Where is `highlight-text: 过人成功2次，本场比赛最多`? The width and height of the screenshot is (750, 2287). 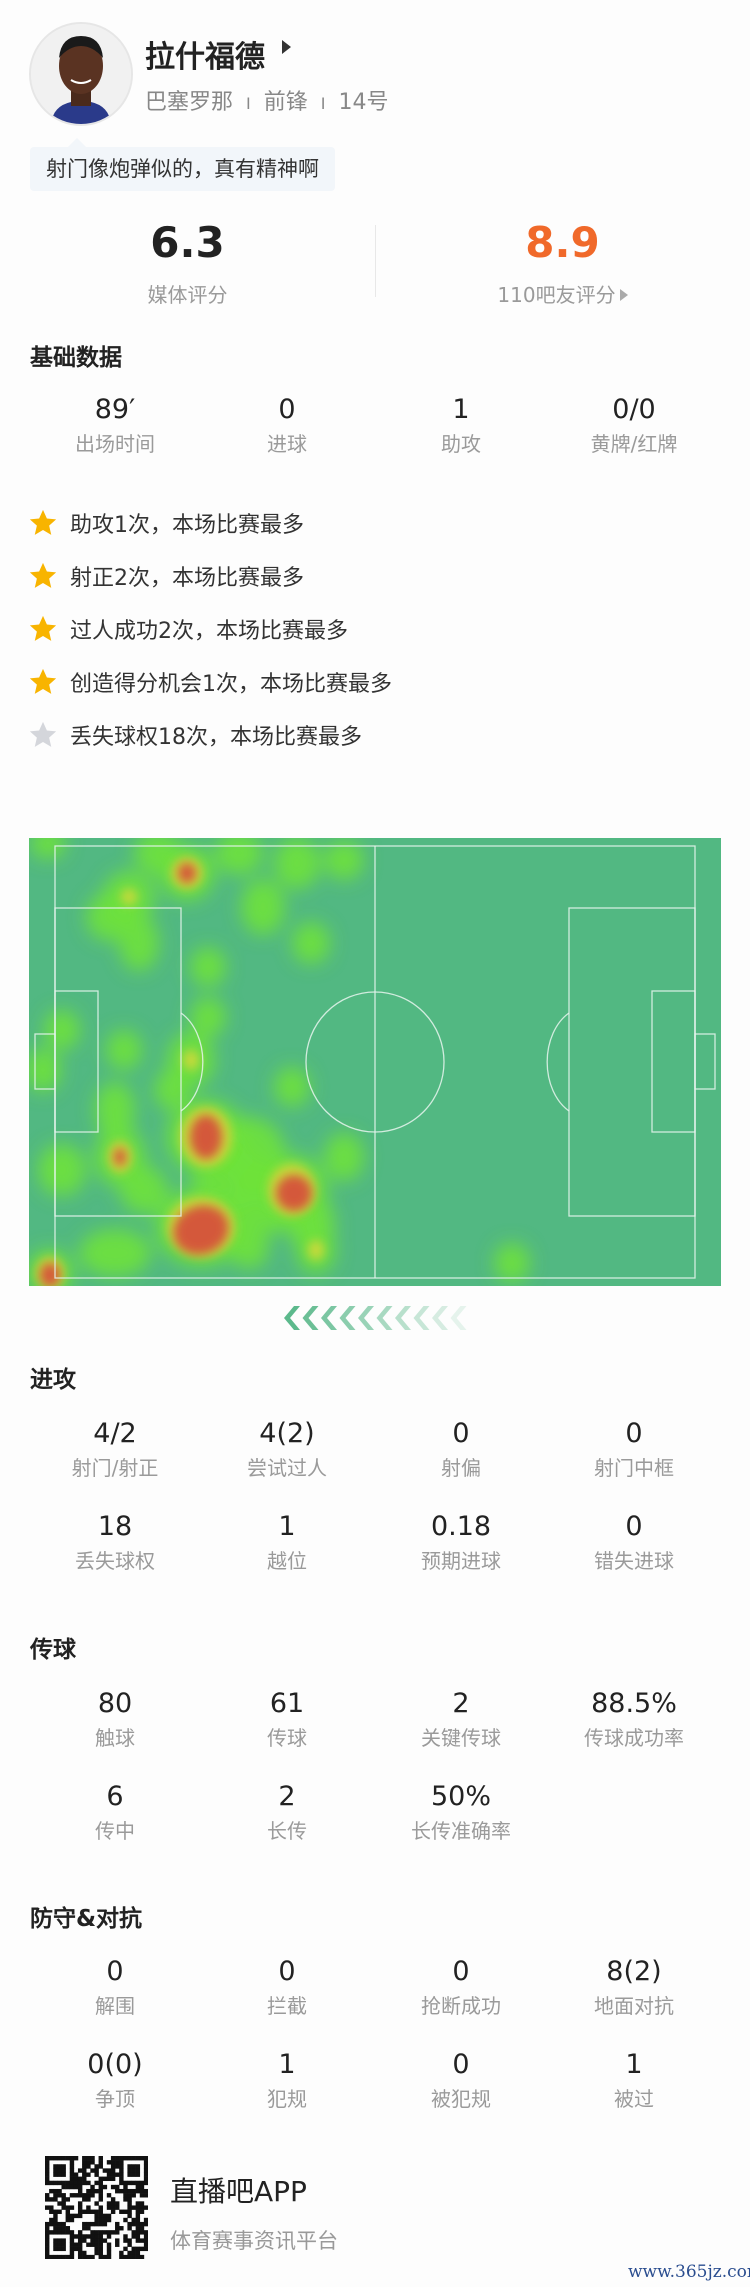 highlight-text: 过人成功2次，本场比赛最多 is located at coordinates (209, 631).